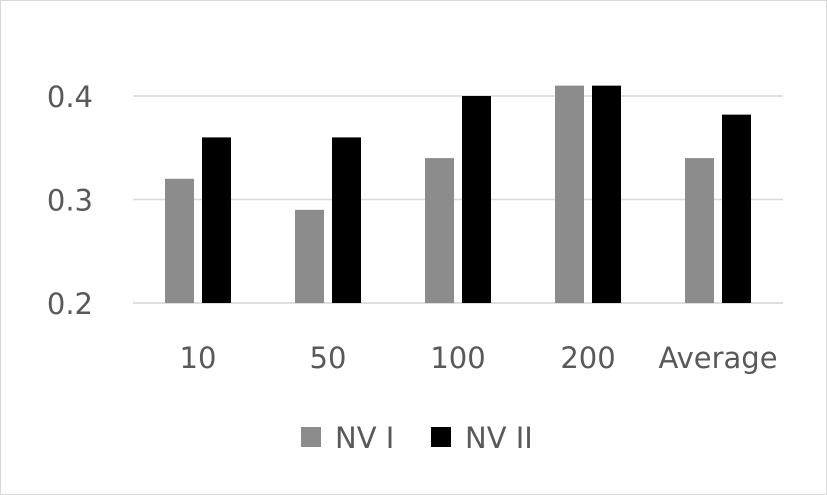 The height and width of the screenshot is (495, 827). What do you see at coordinates (417, 438) in the screenshot?
I see `legend: NV I NV II` at bounding box center [417, 438].